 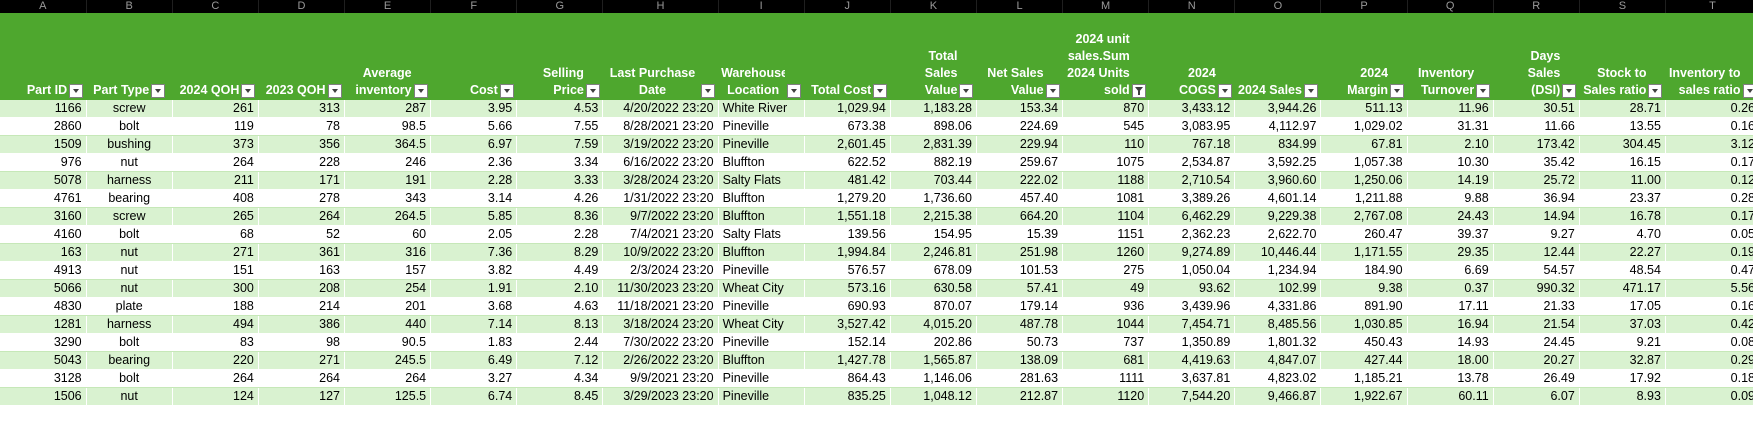 I want to click on table-cell: 7/30/2022 23:20, so click(x=660, y=343).